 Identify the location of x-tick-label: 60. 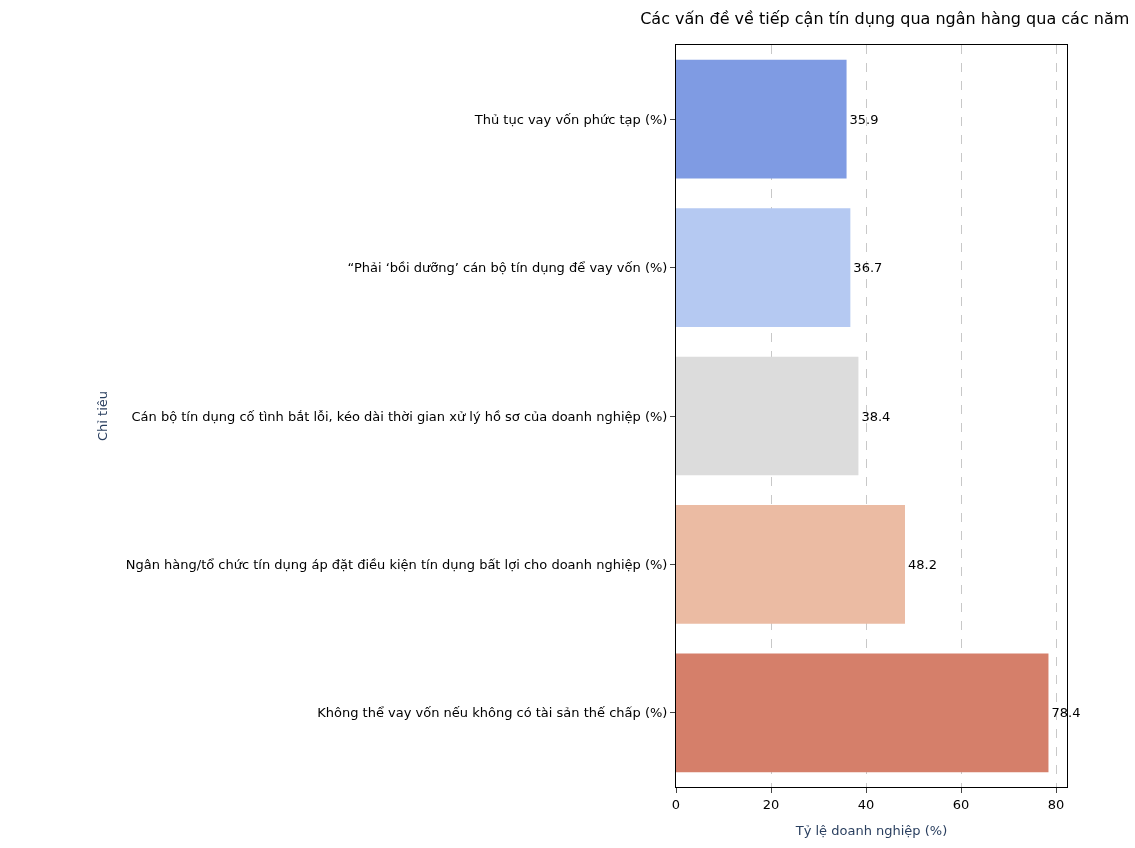
(961, 804).